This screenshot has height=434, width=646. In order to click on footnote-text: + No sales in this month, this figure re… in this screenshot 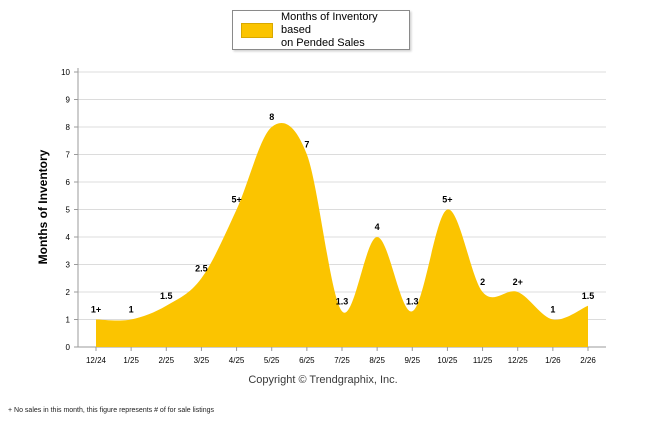, I will do `click(111, 410)`.